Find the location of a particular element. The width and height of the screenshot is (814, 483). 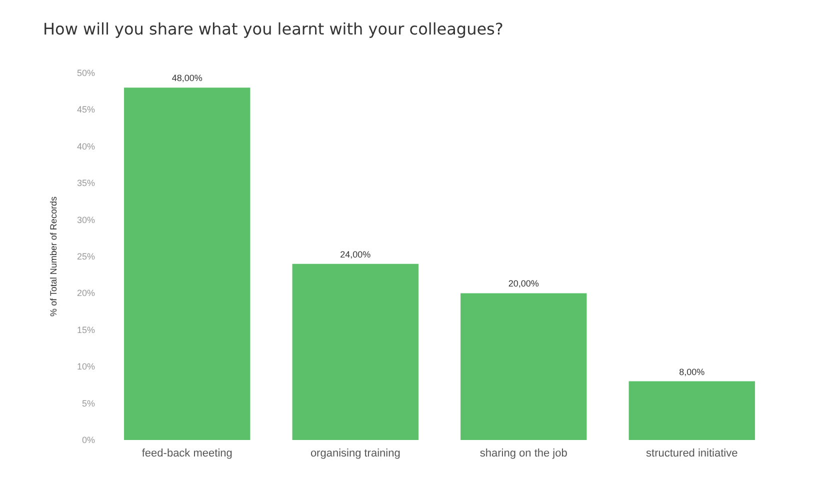

x-tick-label: sharing on the job is located at coordinates (524, 454).